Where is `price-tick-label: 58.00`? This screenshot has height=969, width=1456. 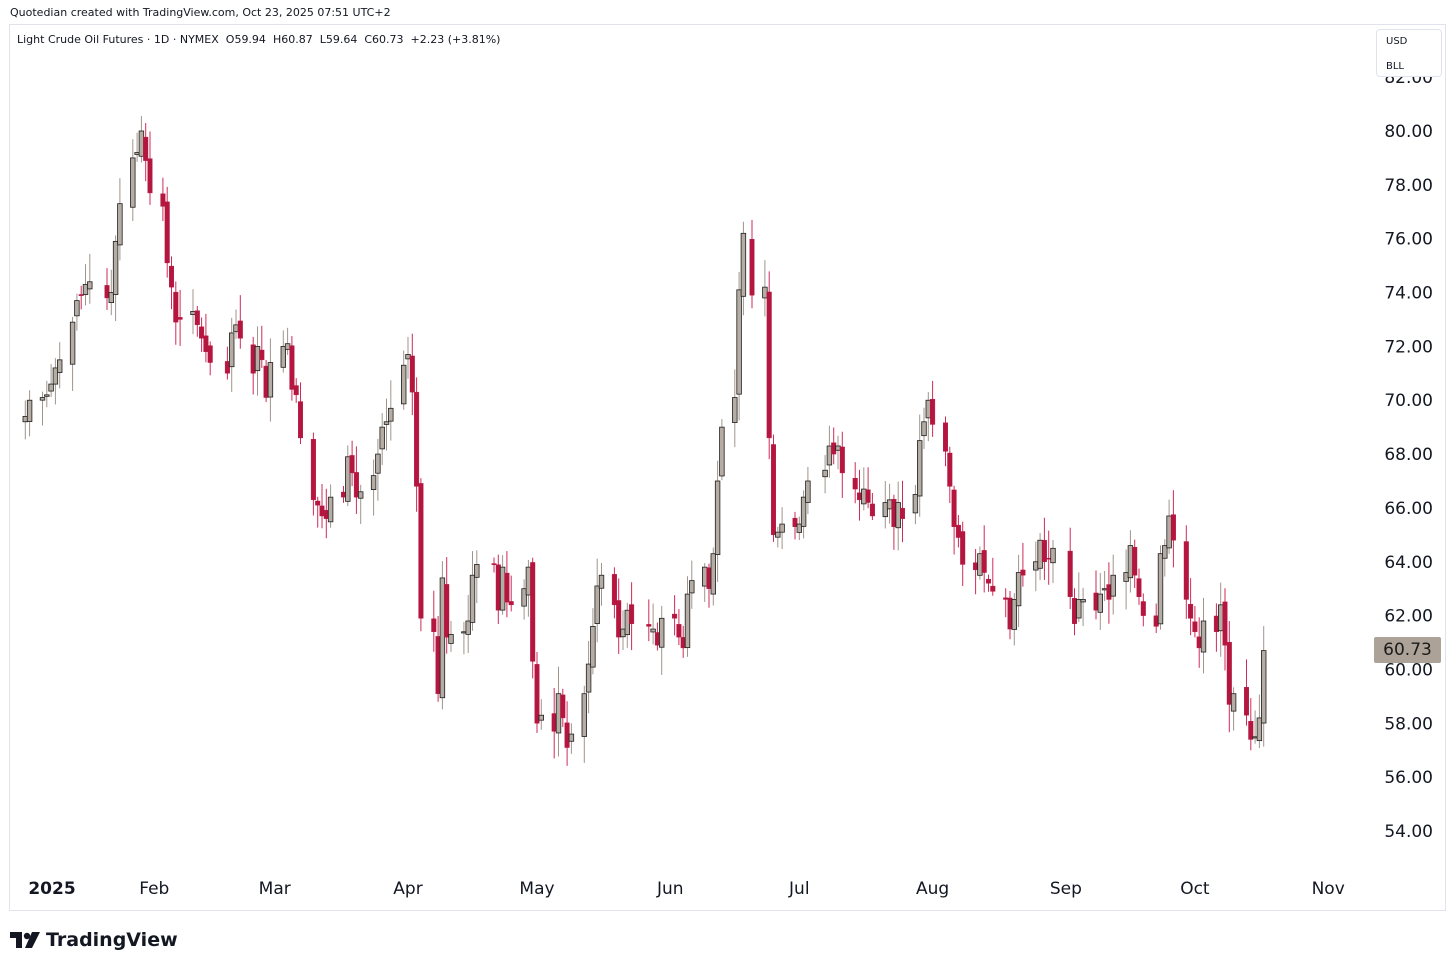 price-tick-label: 58.00 is located at coordinates (1408, 724).